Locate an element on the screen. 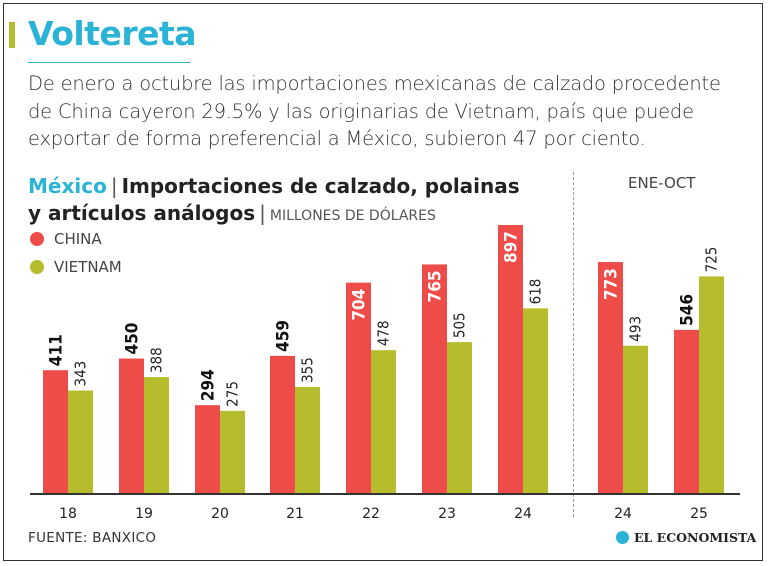  brand-logo: EL ECONOMISTA is located at coordinates (686, 537).